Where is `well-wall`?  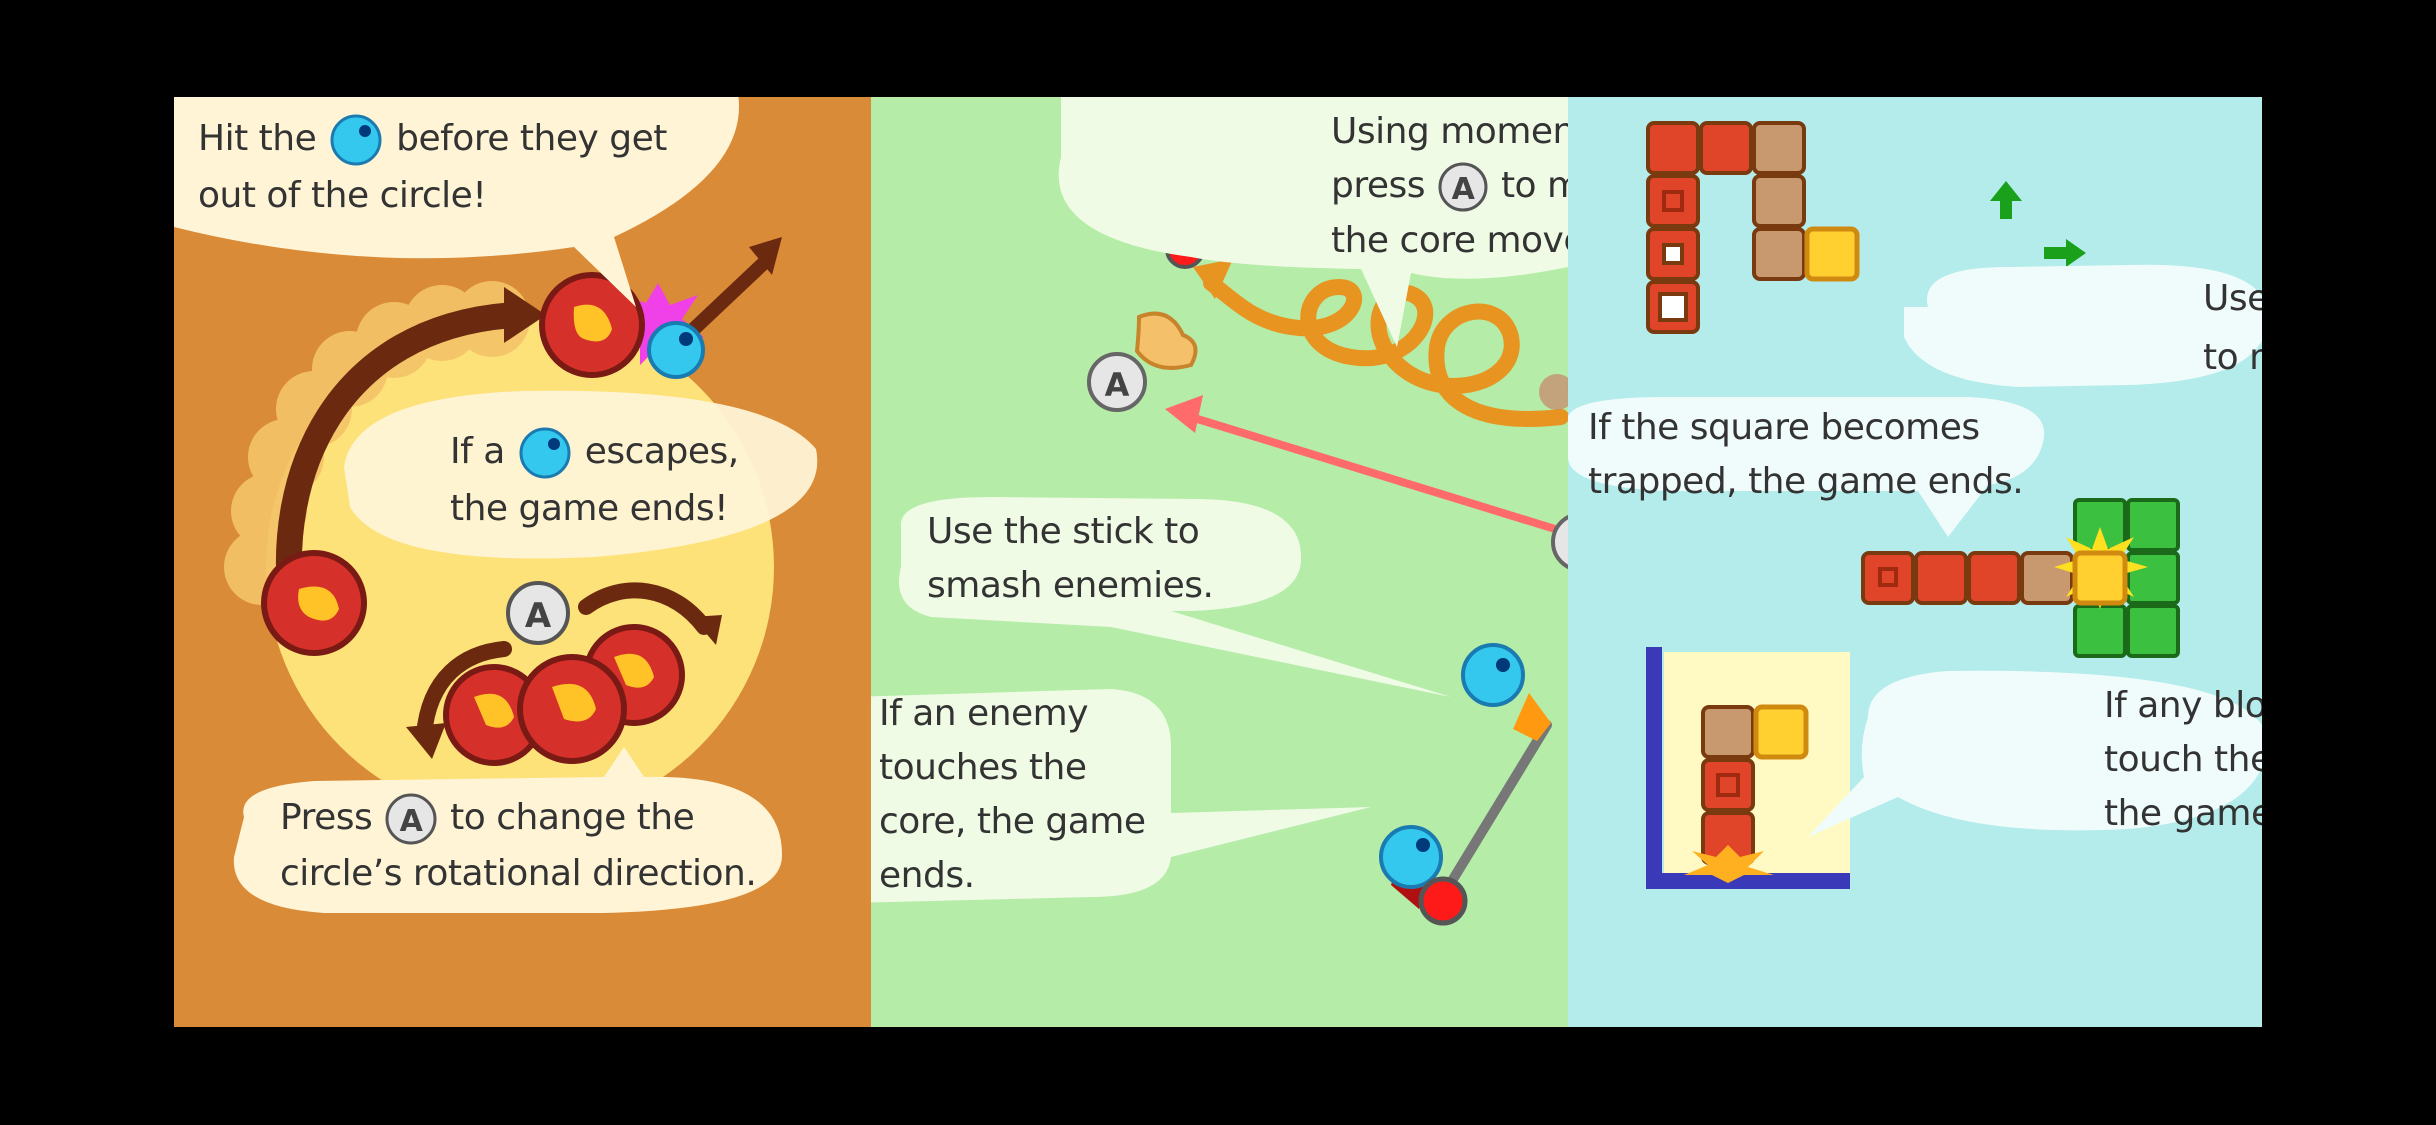 well-wall is located at coordinates (1748, 768).